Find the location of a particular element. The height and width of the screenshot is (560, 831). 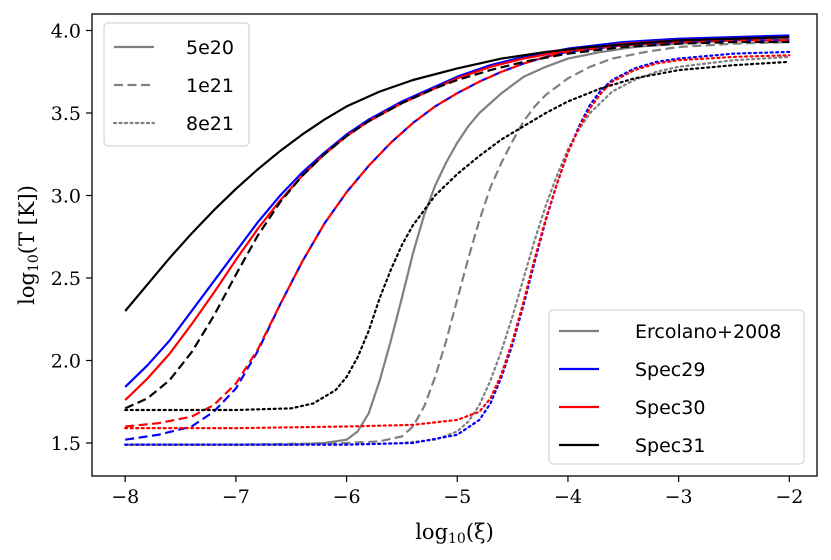

legend-line-styles: 5e20 1e21 8e21 is located at coordinates (176, 84).